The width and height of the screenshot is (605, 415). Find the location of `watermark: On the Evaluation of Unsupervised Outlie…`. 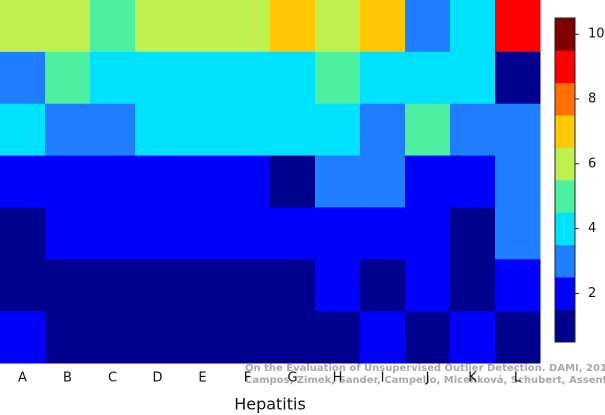

watermark: On the Evaluation of Unsupervised Outlie… is located at coordinates (425, 368).